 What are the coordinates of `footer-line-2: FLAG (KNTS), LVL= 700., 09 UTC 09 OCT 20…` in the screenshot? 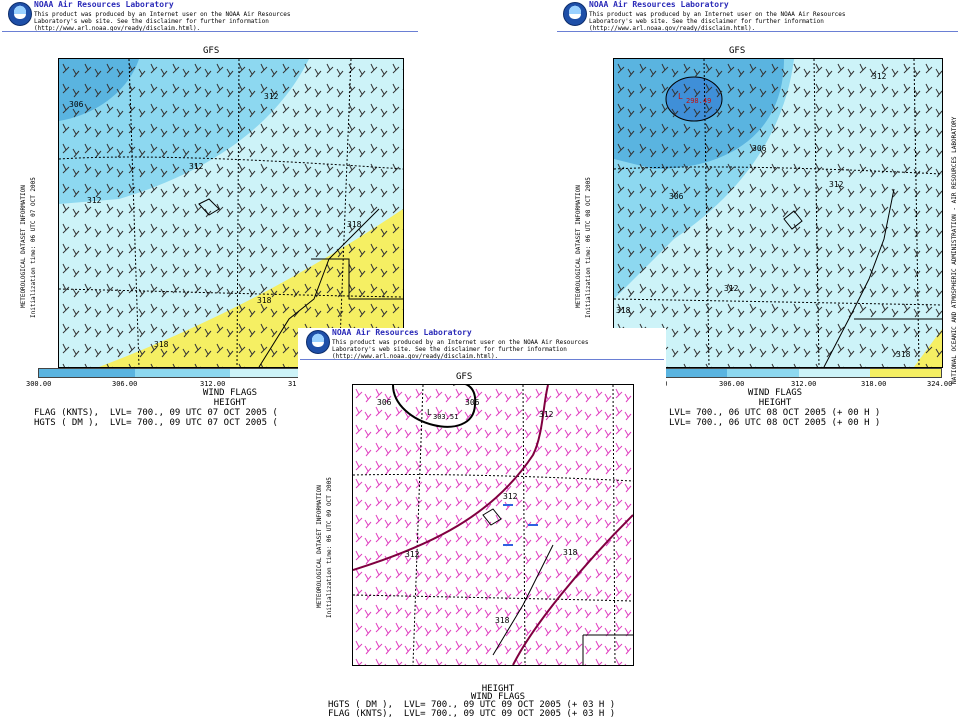 It's located at (472, 714).